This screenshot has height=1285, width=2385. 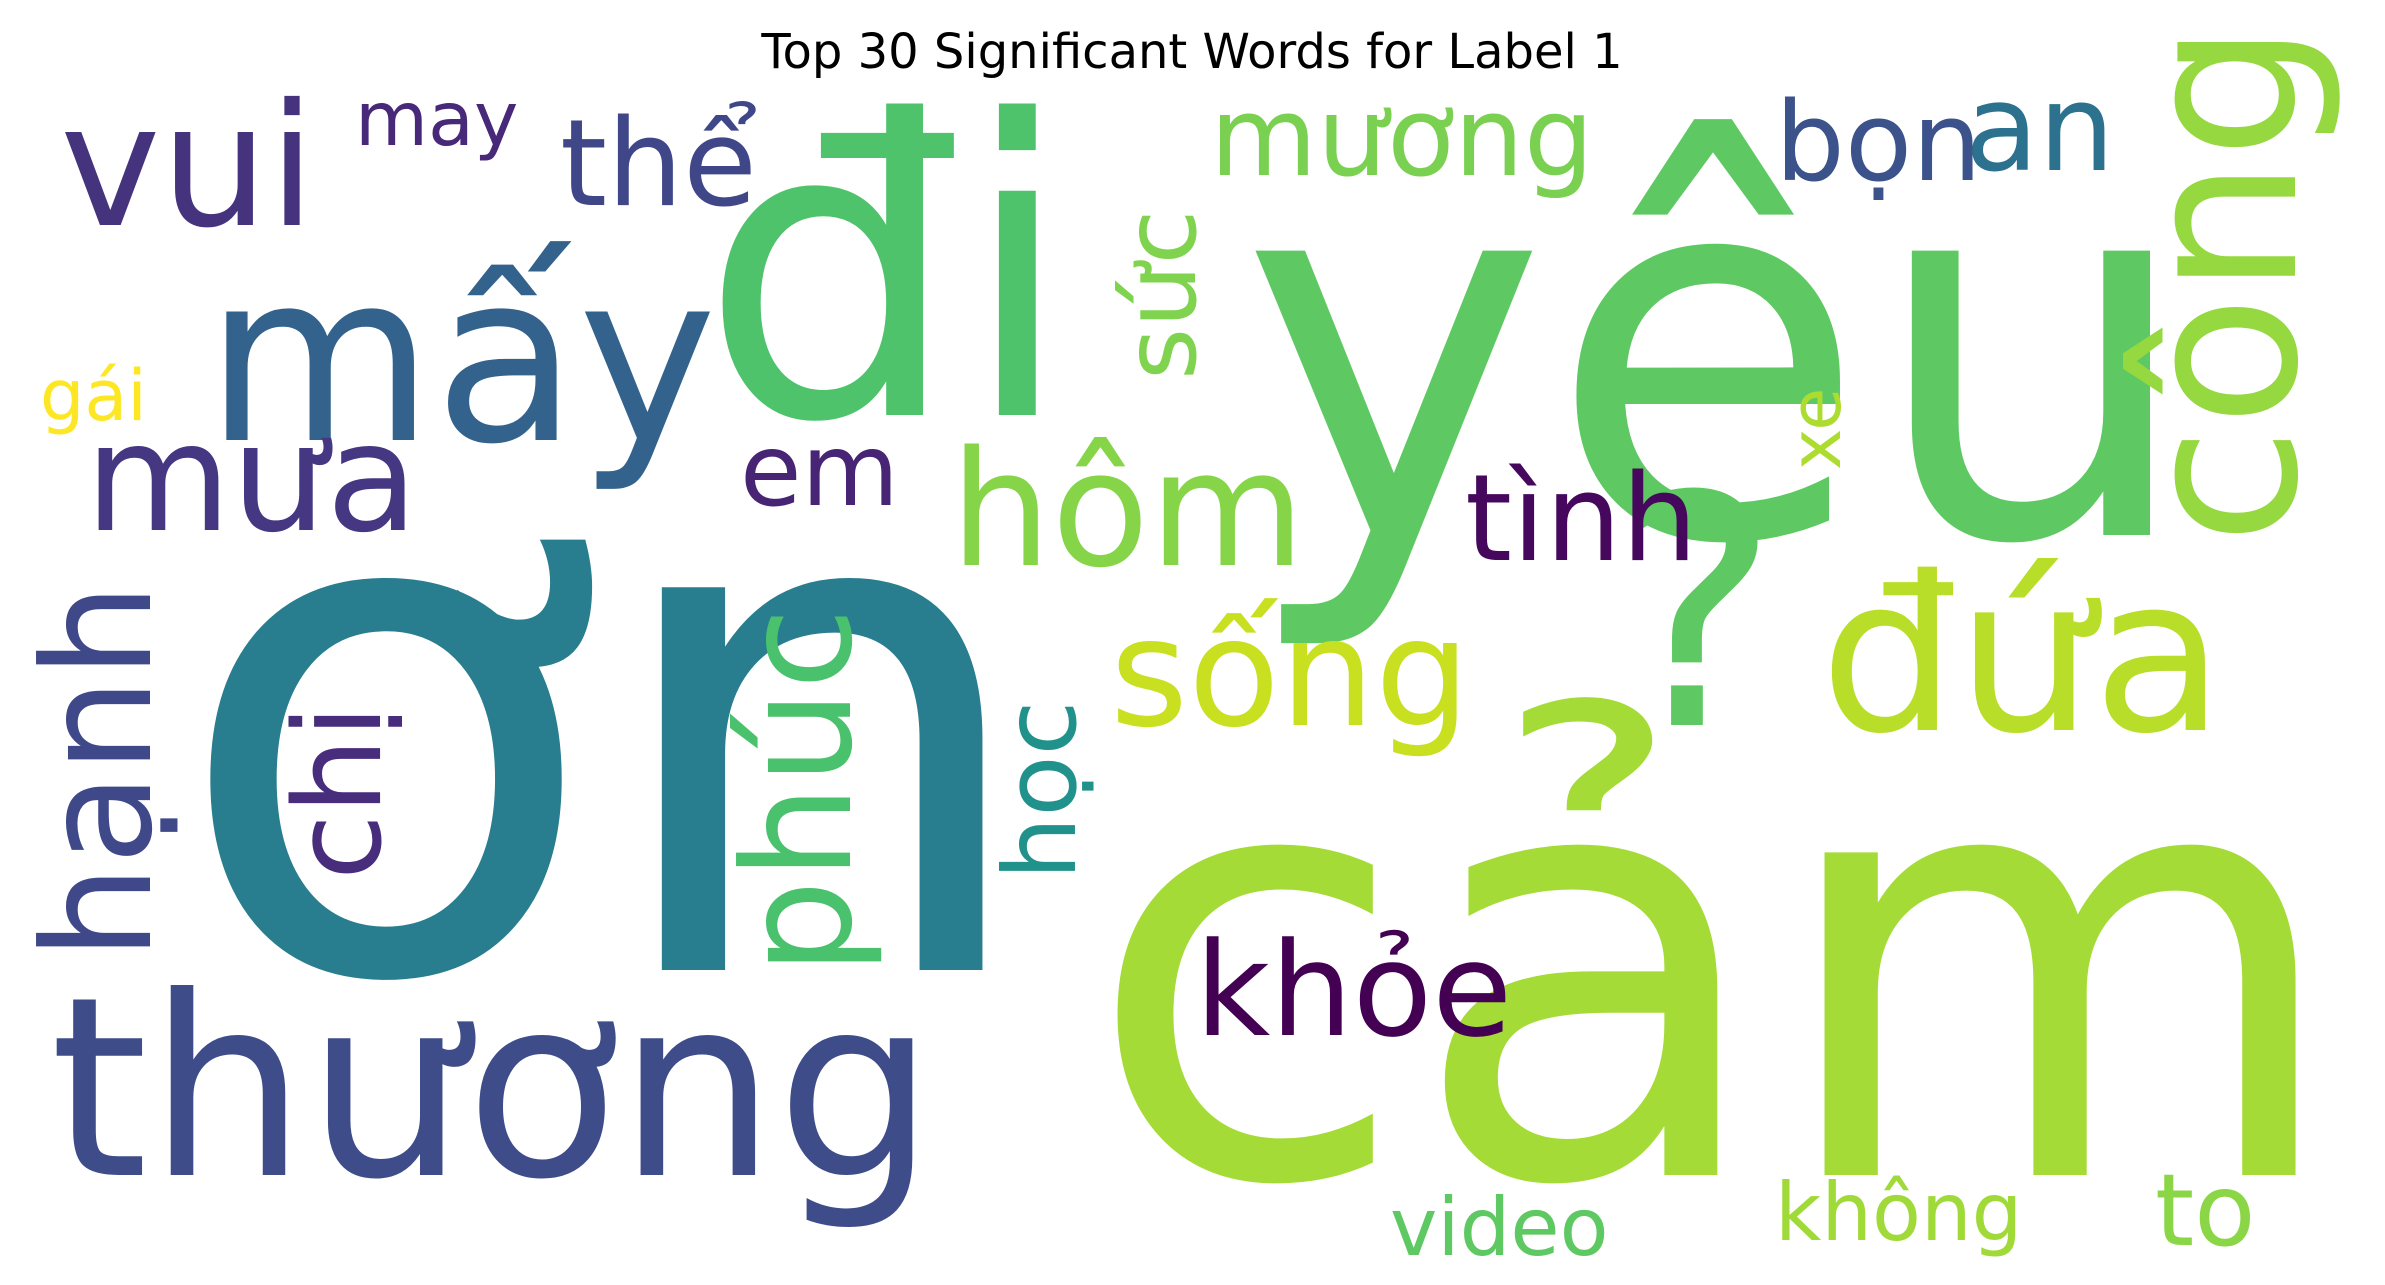 What do you see at coordinates (1581, 519) in the screenshot?
I see `word-18: tình` at bounding box center [1581, 519].